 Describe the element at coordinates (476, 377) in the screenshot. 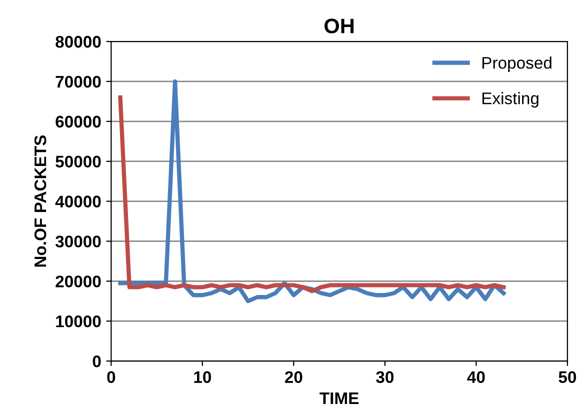

I see `x-tick-label: 40` at that location.